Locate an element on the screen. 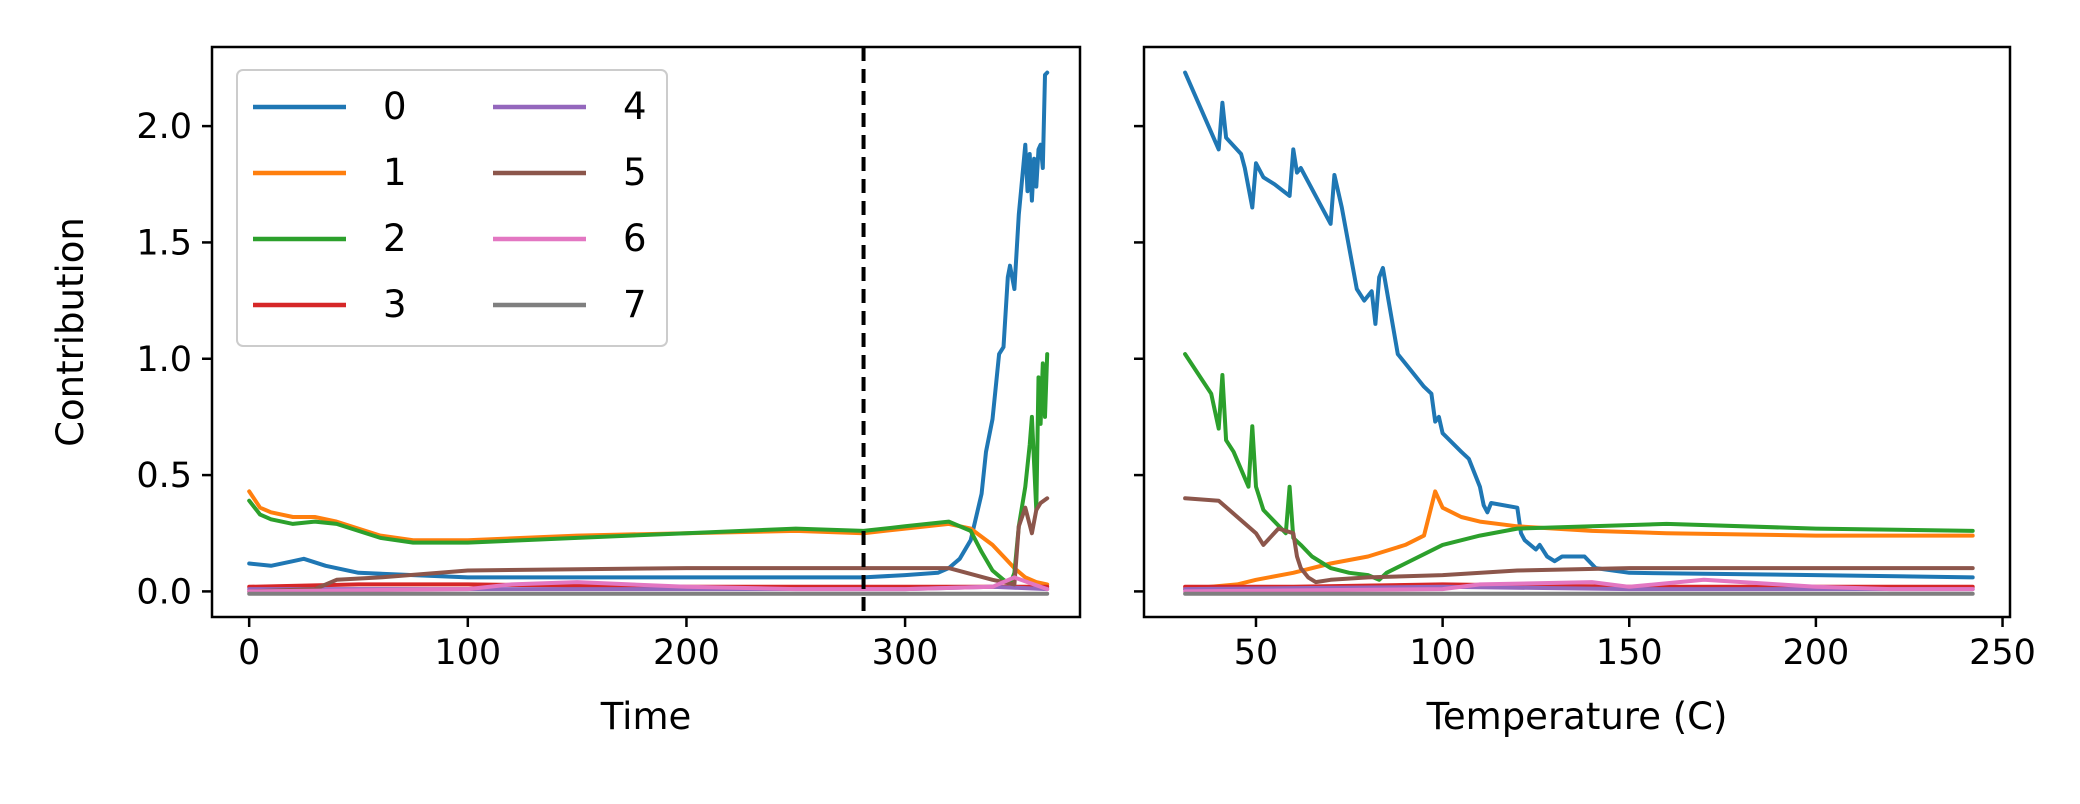 The image size is (2080, 804). y-tick-label: 1.0 is located at coordinates (164, 360).